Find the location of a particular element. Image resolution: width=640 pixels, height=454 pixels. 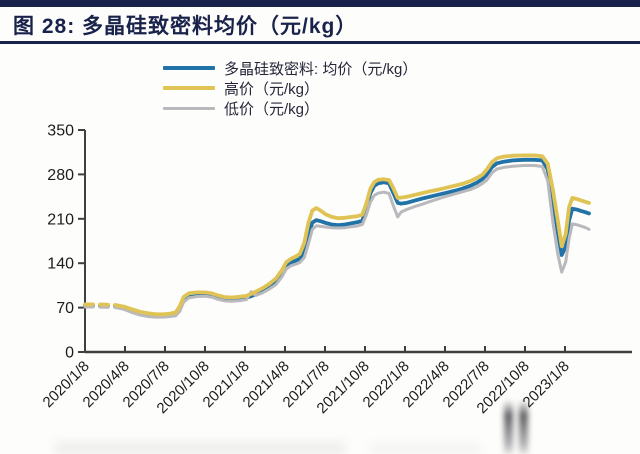

svg-text: 0 is located at coordinates (69, 353).